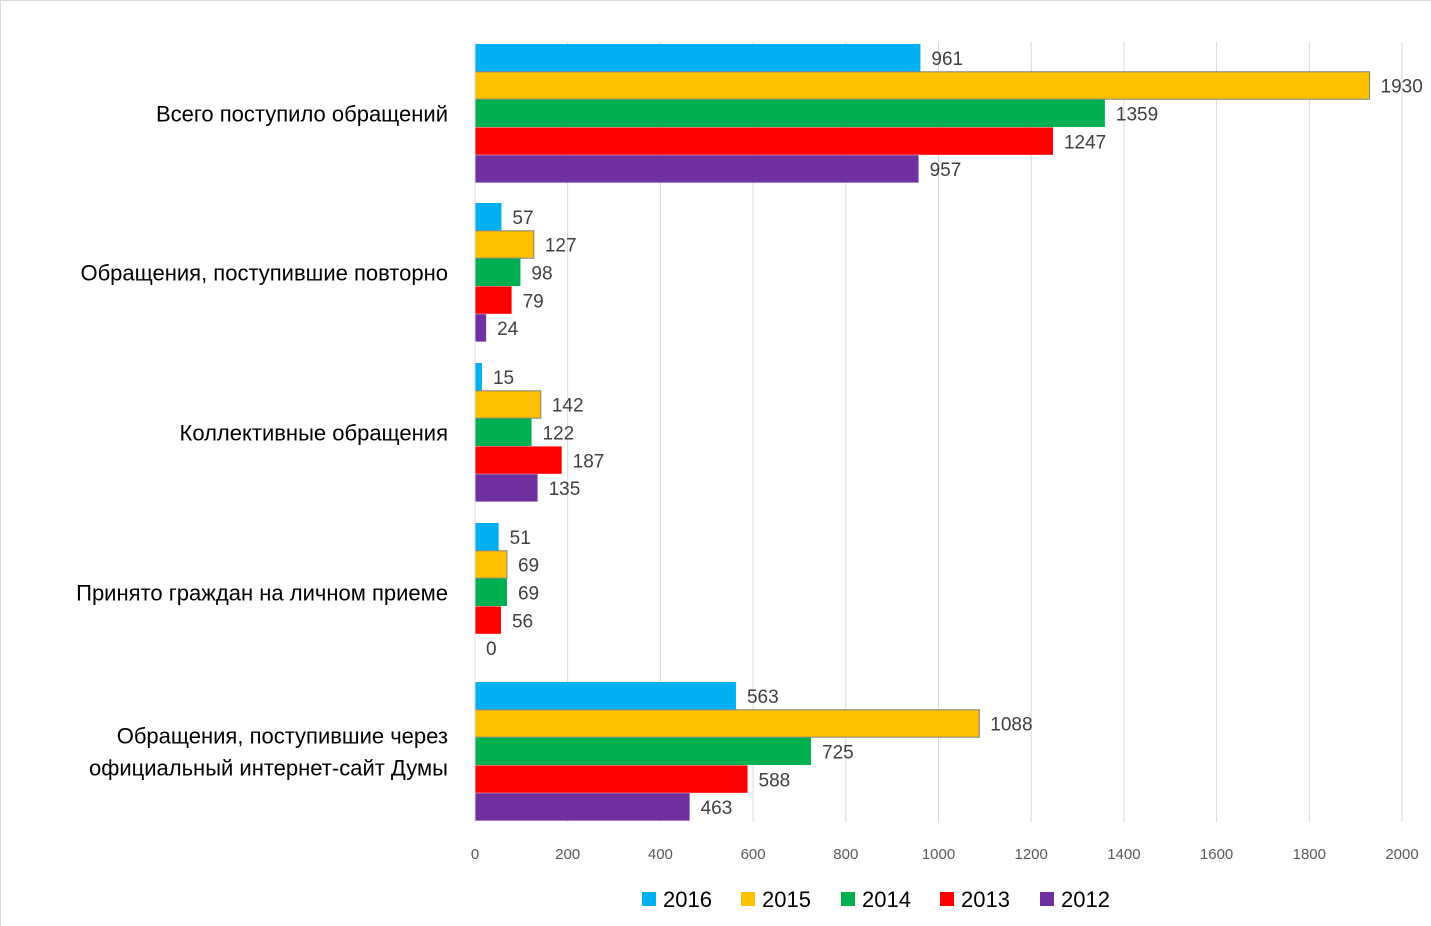 The image size is (1431, 926). What do you see at coordinates (886, 899) in the screenshot?
I see `legend-label: 2014` at bounding box center [886, 899].